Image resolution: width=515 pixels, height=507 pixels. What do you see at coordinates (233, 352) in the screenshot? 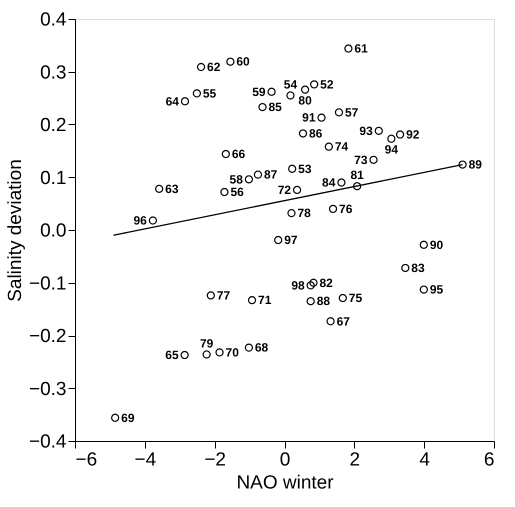
I see `annotation: 70` at bounding box center [233, 352].